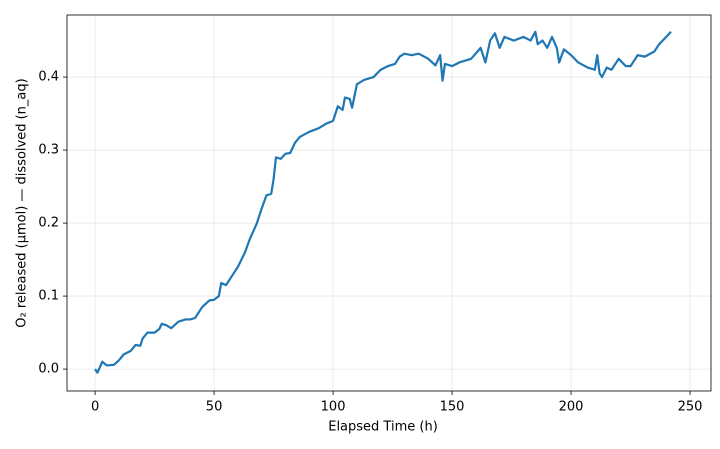 The height and width of the screenshot is (449, 720). I want to click on y-tick-label: 0.0, so click(48, 369).